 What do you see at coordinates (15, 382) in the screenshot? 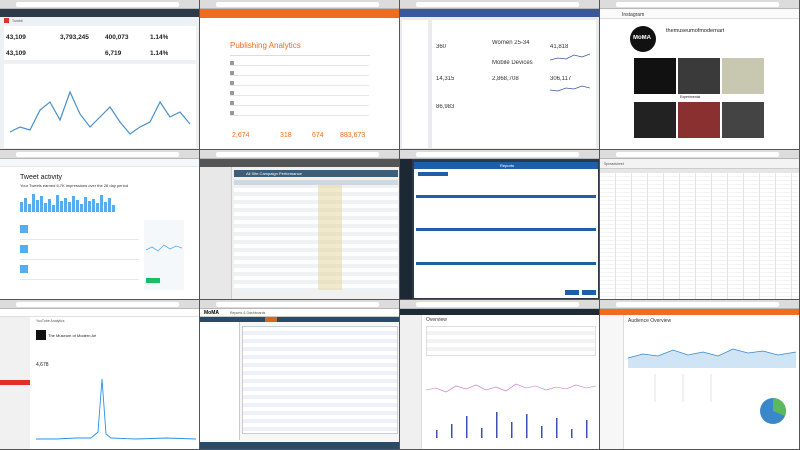
I see `sidebar-item-active` at bounding box center [15, 382].